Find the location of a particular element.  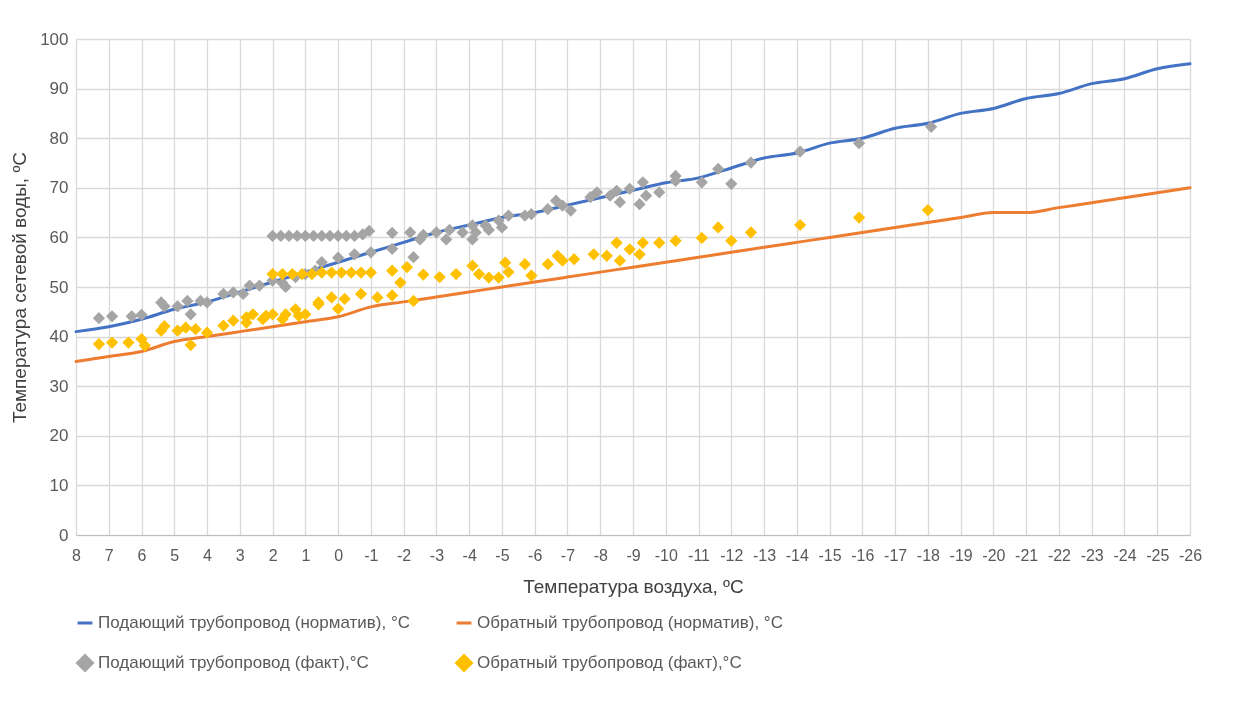

x-tick-label: -20 is located at coordinates (994, 555).